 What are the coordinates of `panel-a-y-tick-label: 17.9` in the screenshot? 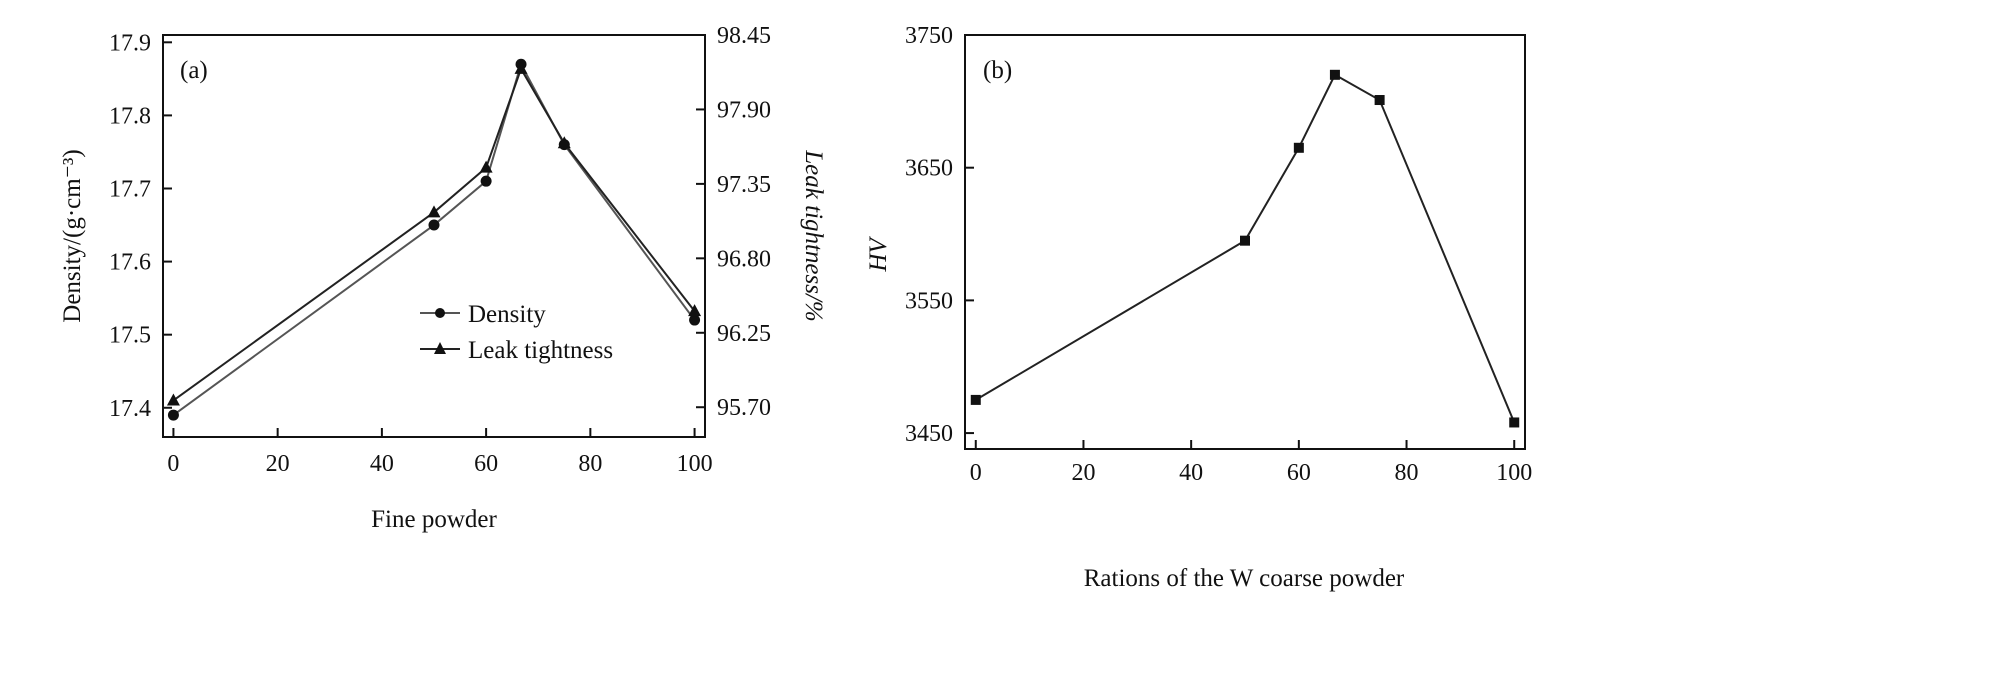 It's located at (130, 43).